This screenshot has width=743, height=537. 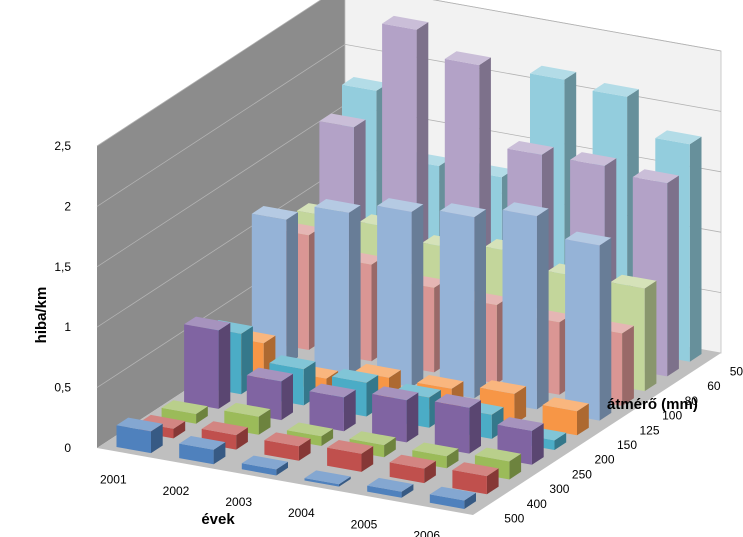 I want to click on y-tick-label: 2,5, so click(x=62, y=146).